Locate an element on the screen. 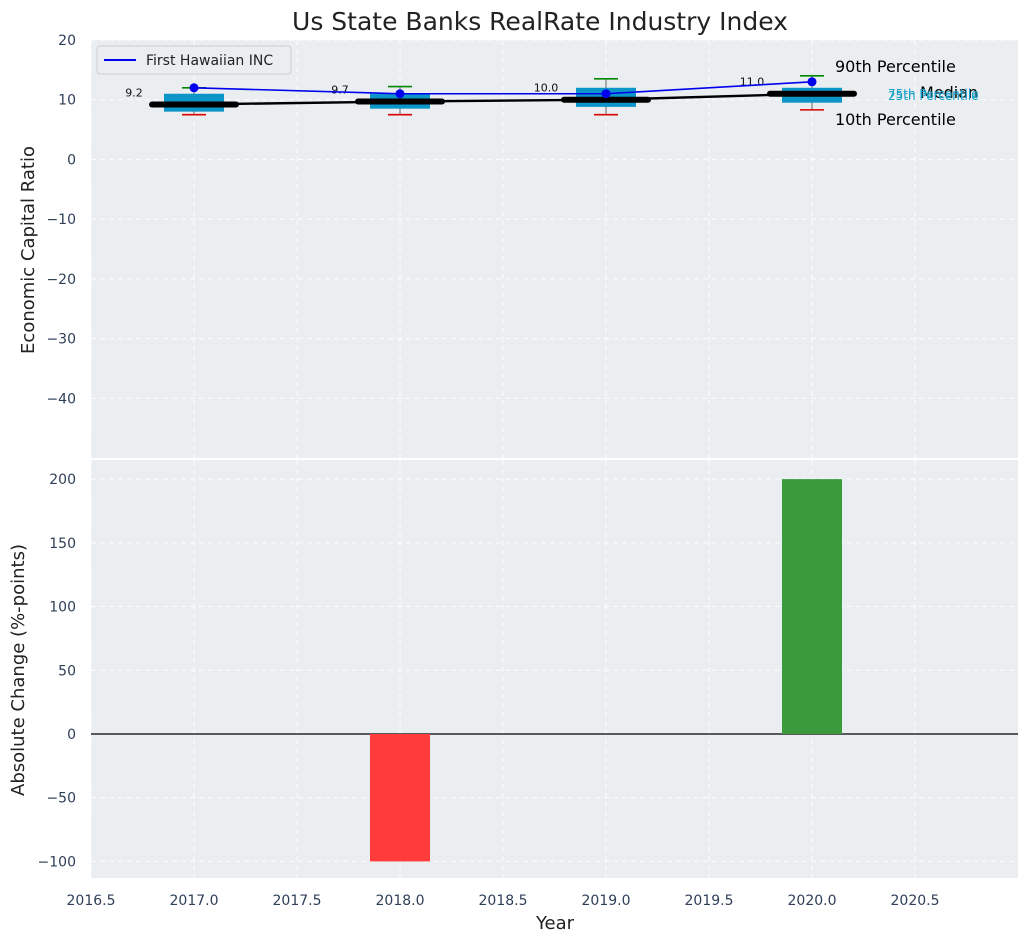 The image size is (1029, 942). bottom-y-tick-label: 50 is located at coordinates (67, 671).